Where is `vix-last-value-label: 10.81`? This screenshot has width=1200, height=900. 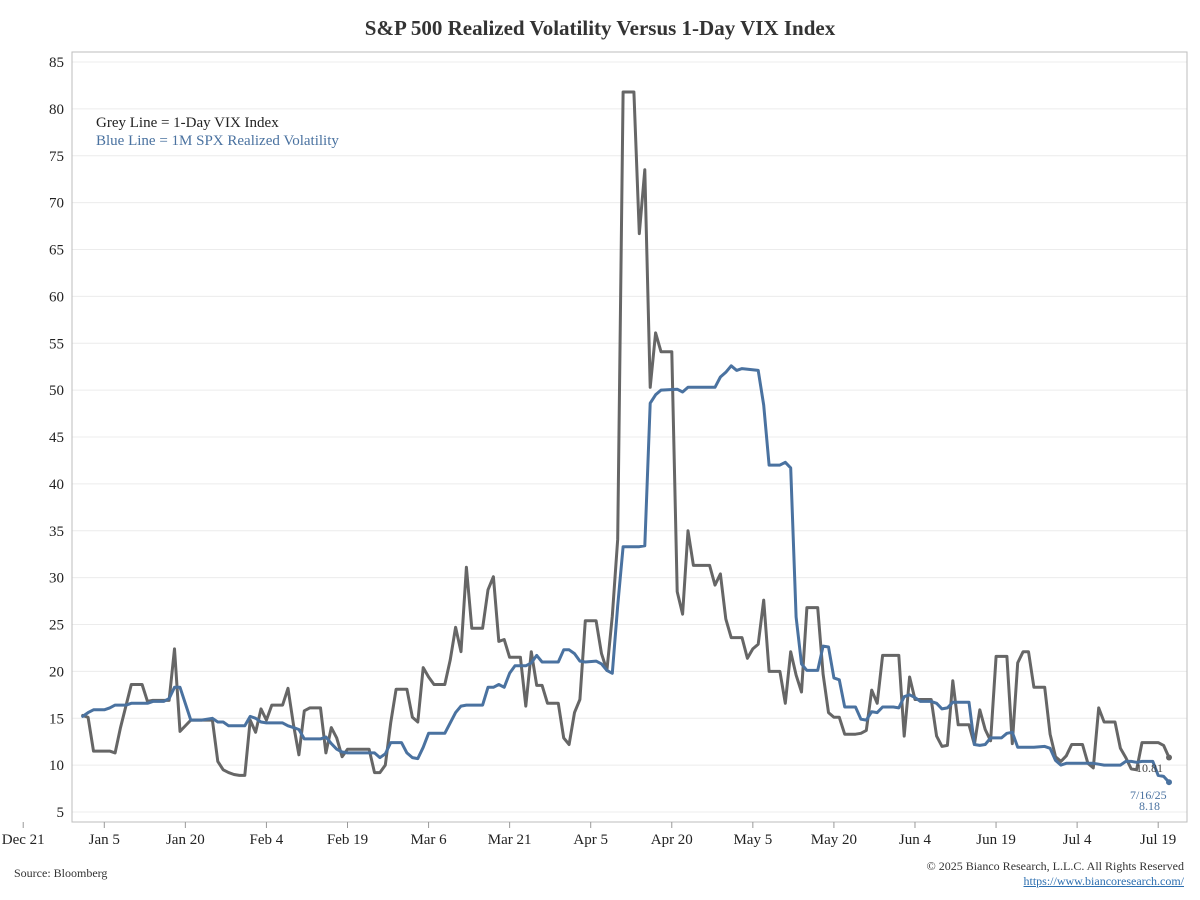
vix-last-value-label: 10.81 is located at coordinates (1149, 768).